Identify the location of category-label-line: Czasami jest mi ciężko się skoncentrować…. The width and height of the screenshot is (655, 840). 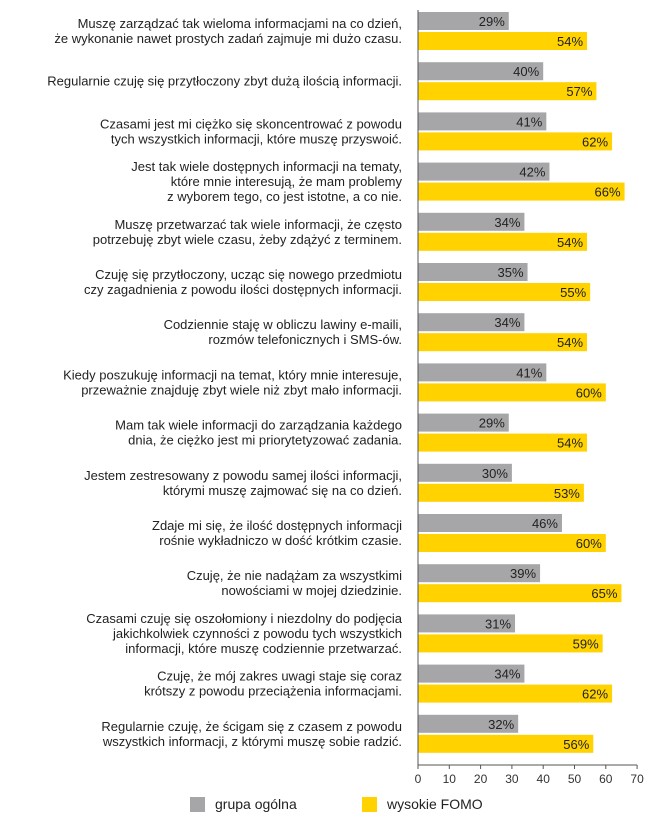
(251, 123).